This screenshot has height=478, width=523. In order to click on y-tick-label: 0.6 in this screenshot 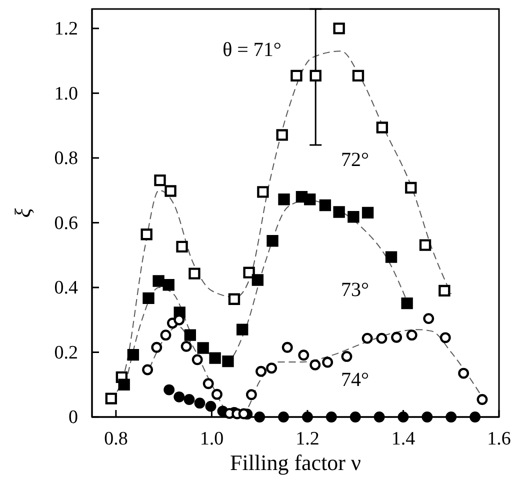, I will do `click(66, 223)`.